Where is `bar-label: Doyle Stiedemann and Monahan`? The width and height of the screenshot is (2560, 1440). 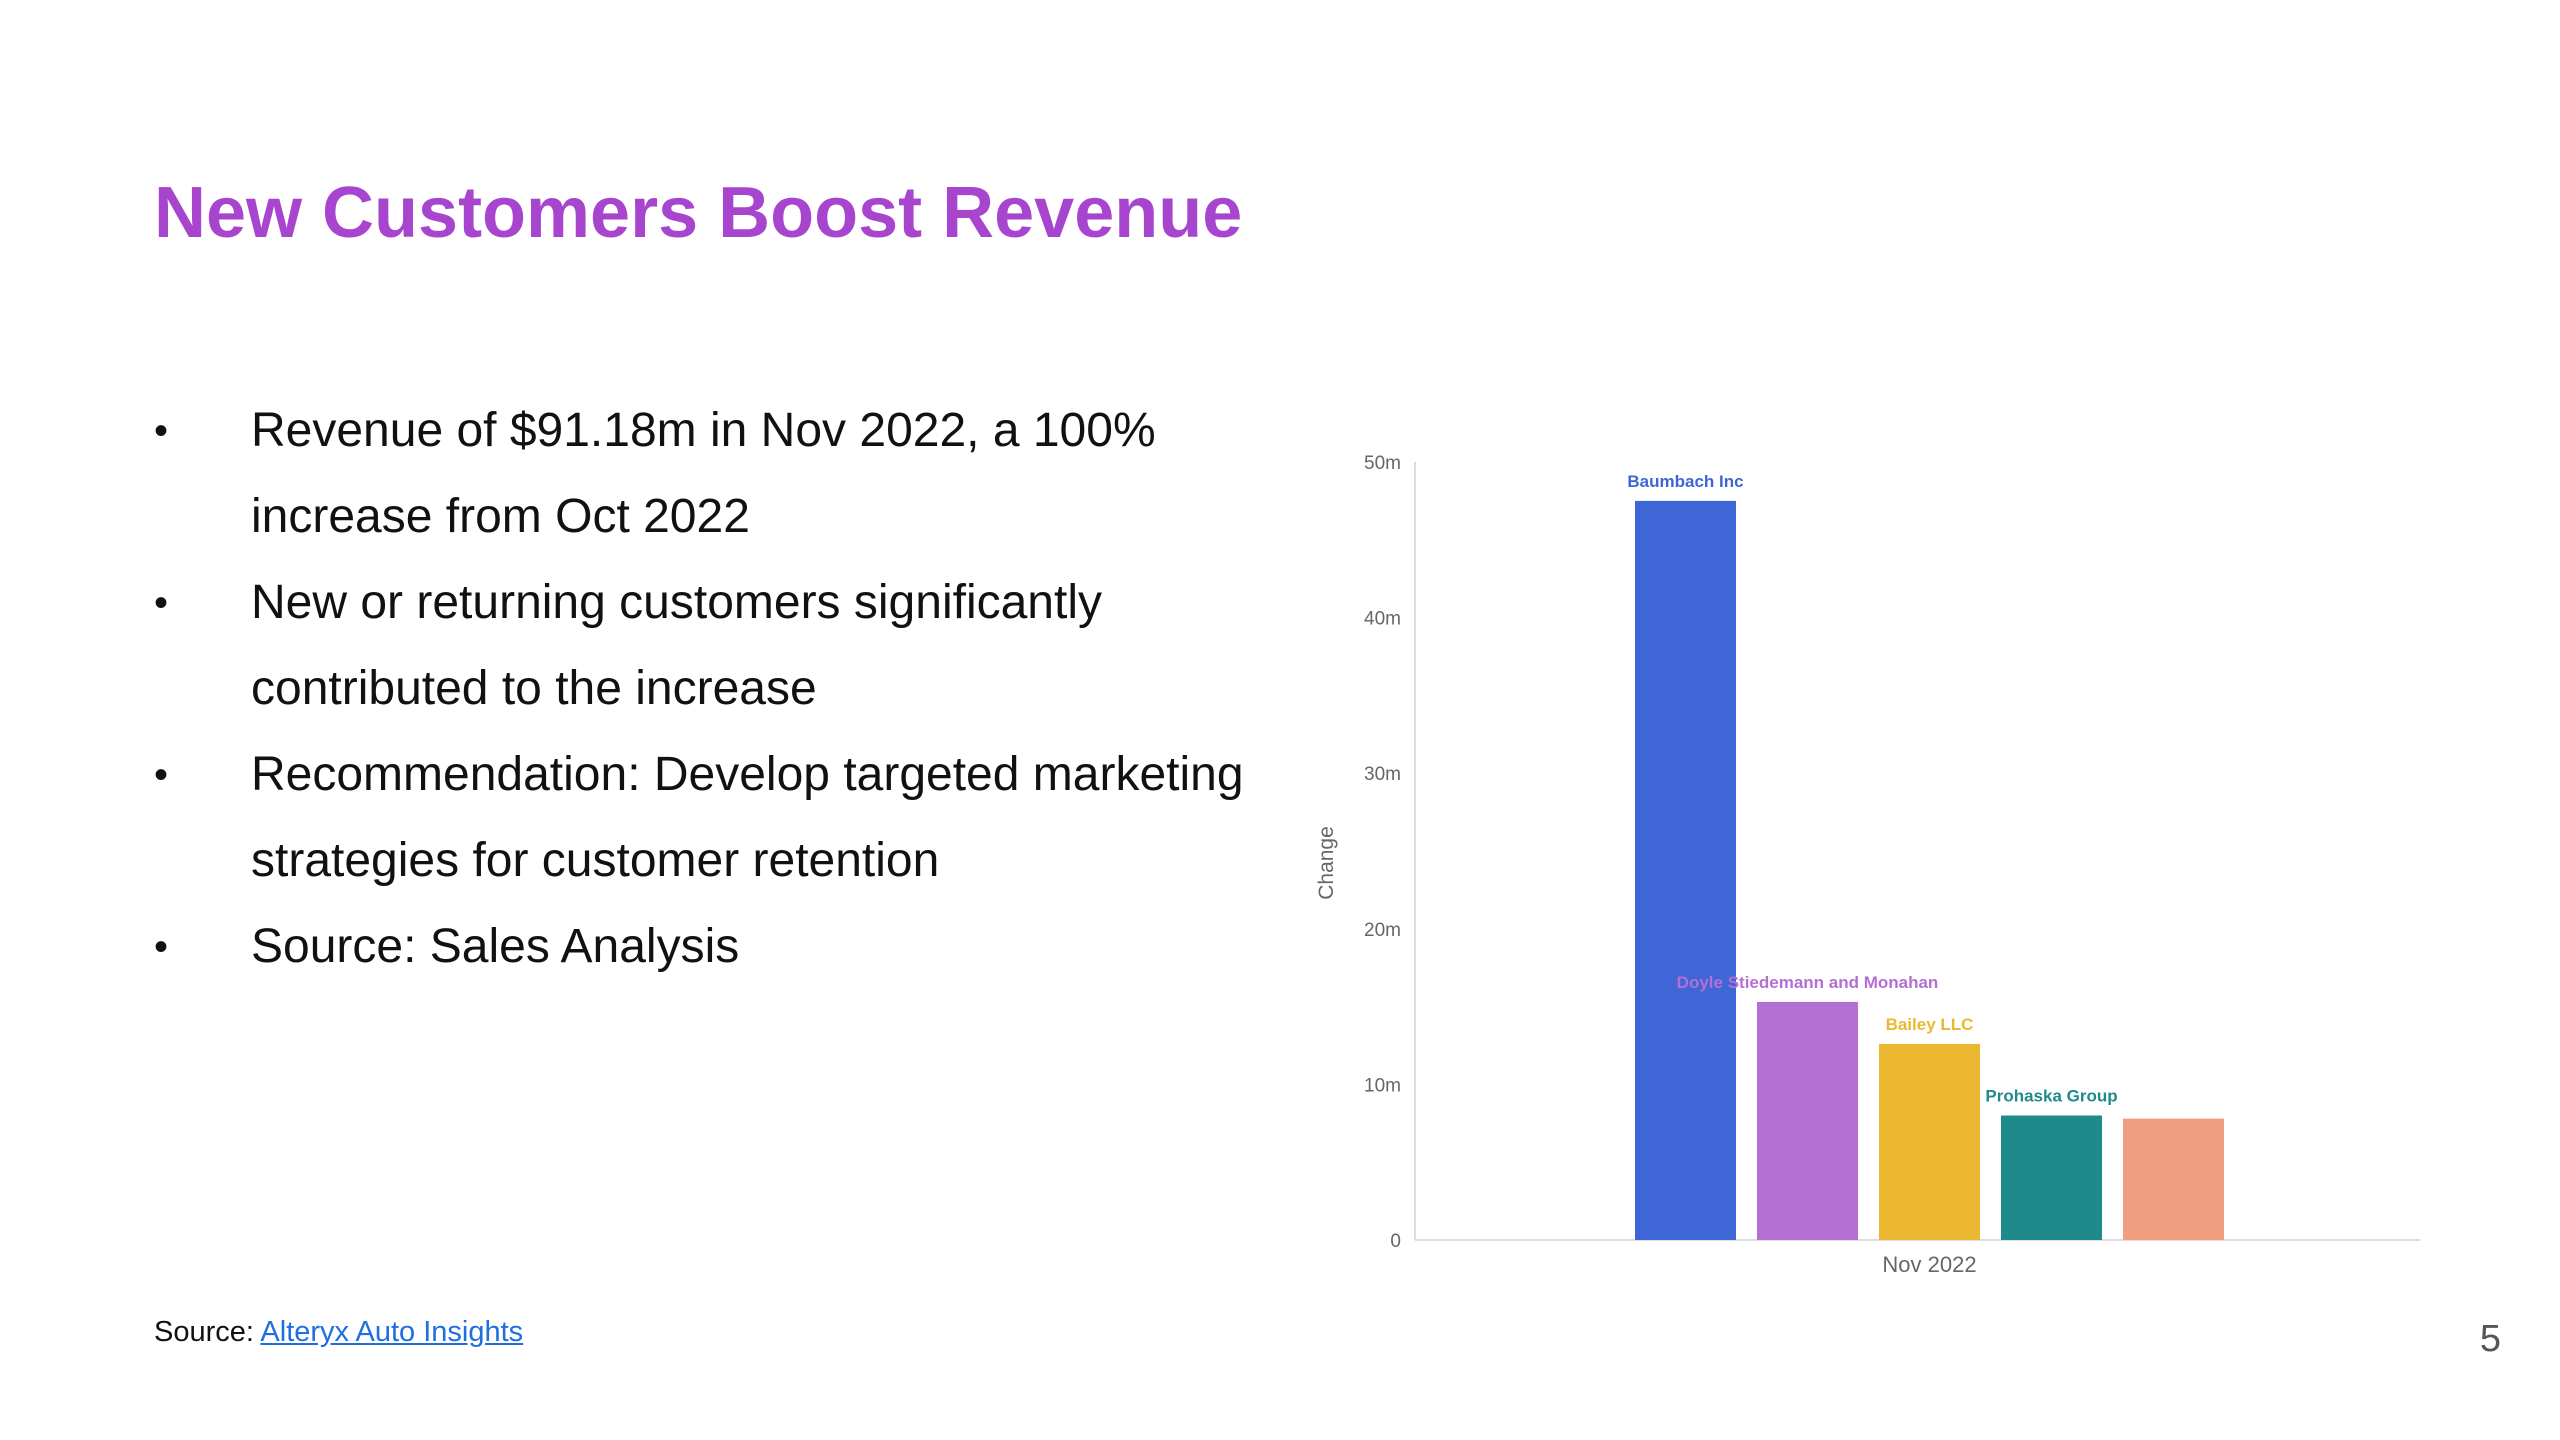 bar-label: Doyle Stiedemann and Monahan is located at coordinates (1808, 982).